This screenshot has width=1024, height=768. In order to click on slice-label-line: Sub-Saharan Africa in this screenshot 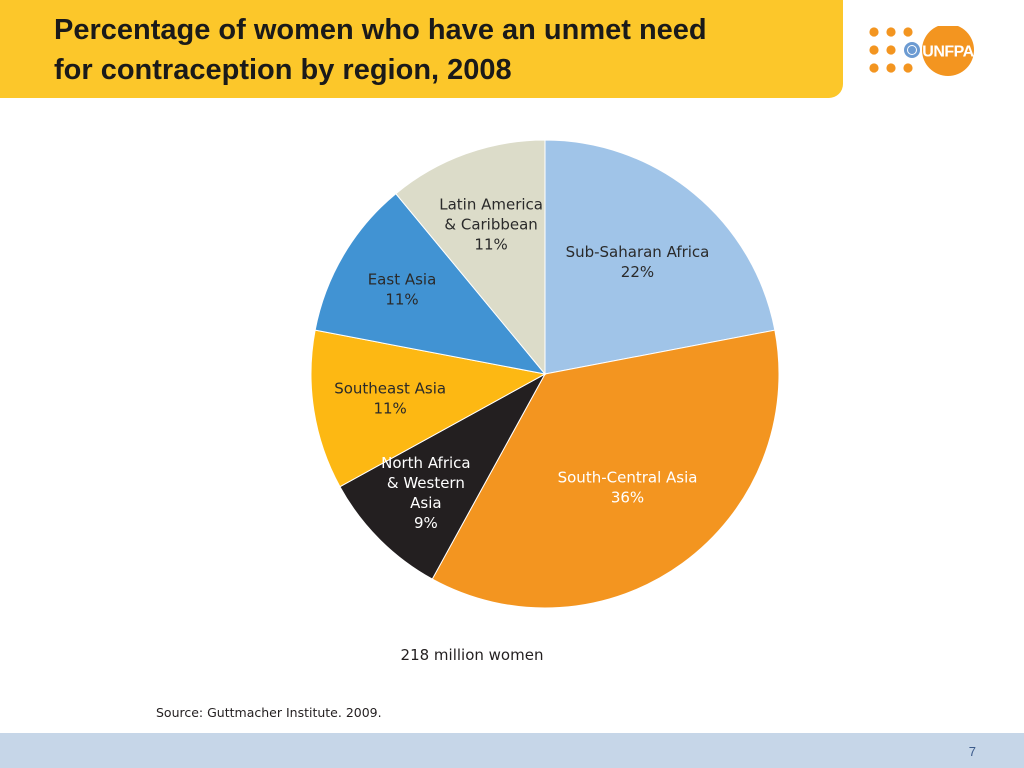, I will do `click(638, 252)`.